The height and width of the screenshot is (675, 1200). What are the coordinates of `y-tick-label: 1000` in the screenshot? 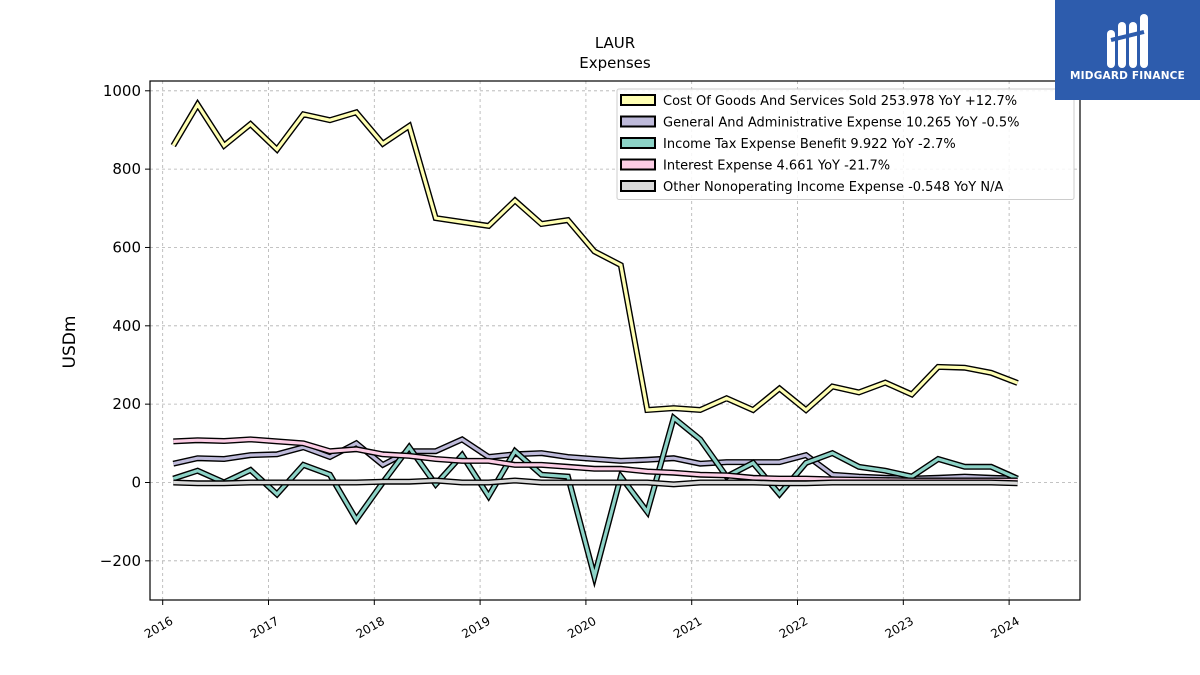 It's located at (122, 91).